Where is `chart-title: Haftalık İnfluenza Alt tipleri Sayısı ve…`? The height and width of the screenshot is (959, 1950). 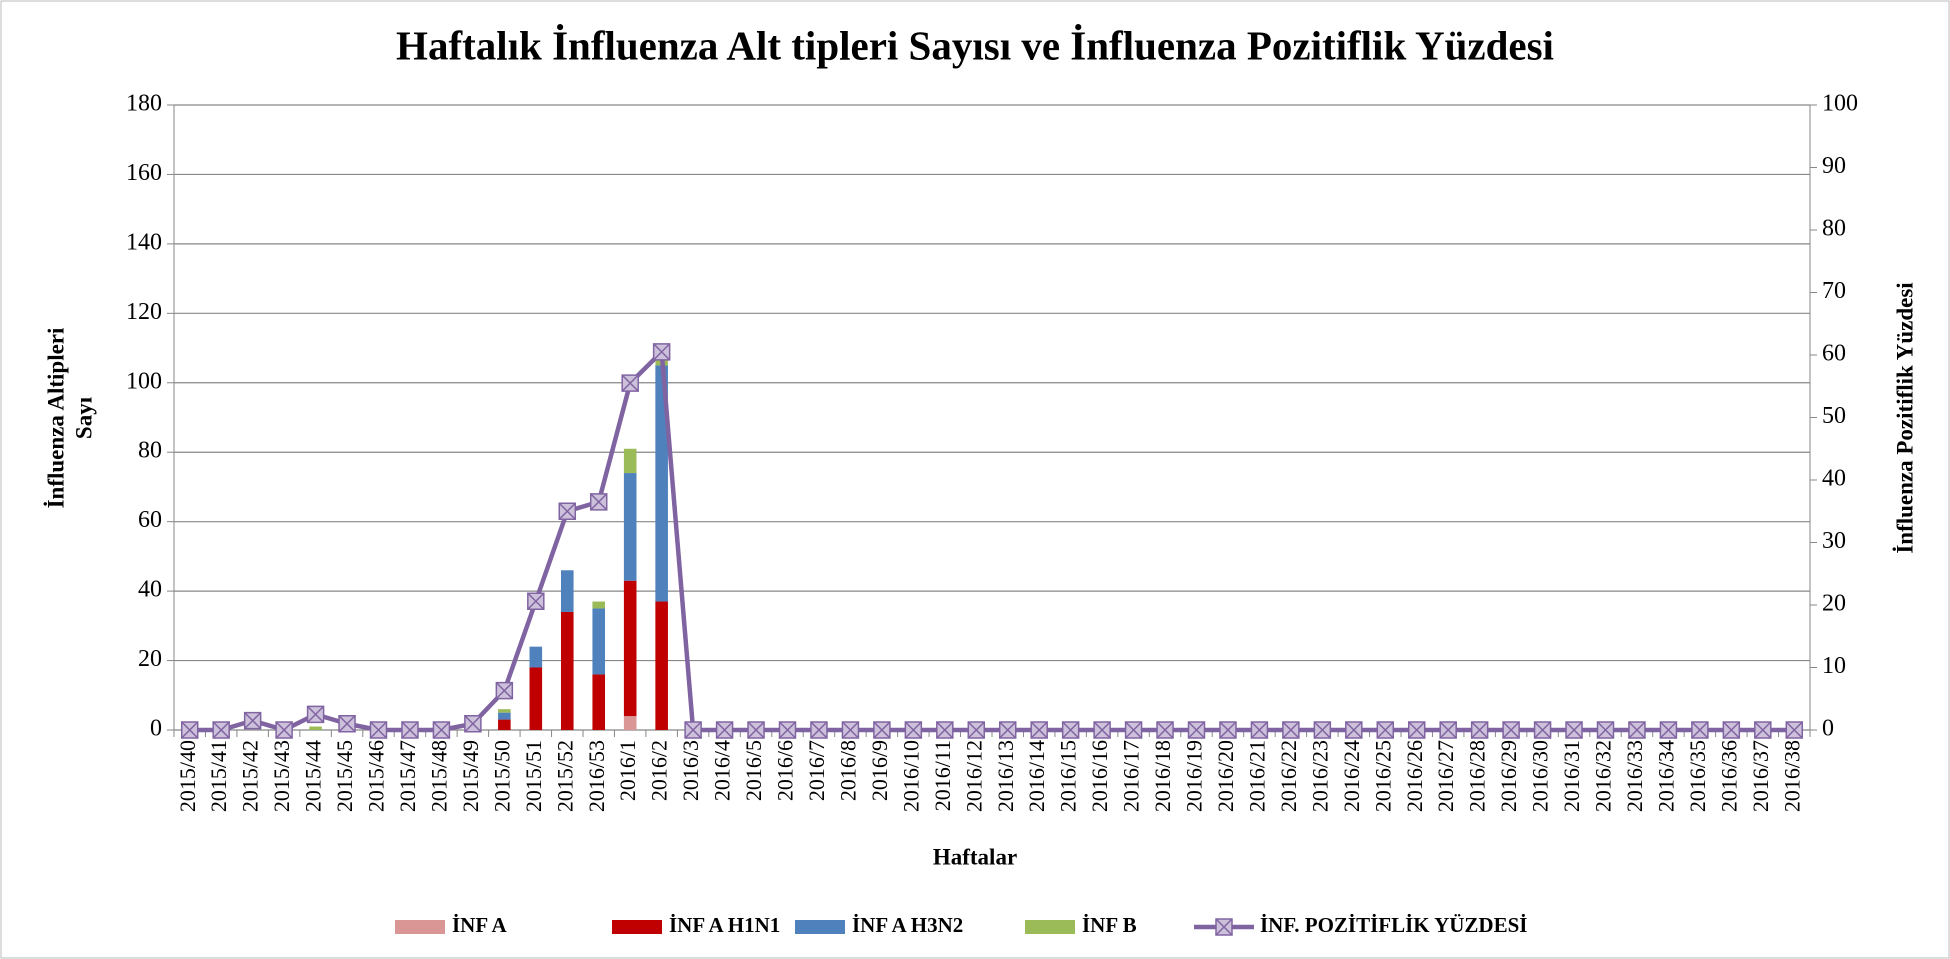
chart-title: Haftalık İnfluenza Alt tipleri Sayısı ve… is located at coordinates (975, 45).